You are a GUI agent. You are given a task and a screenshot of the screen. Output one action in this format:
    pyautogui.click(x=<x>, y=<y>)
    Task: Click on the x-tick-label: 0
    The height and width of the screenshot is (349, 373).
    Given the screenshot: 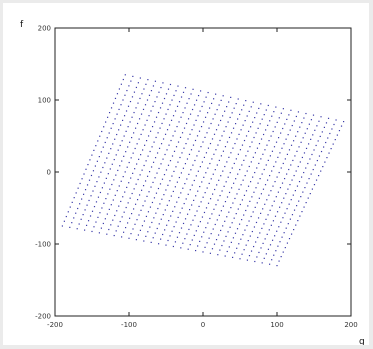 What is the action you would take?
    pyautogui.click(x=203, y=325)
    